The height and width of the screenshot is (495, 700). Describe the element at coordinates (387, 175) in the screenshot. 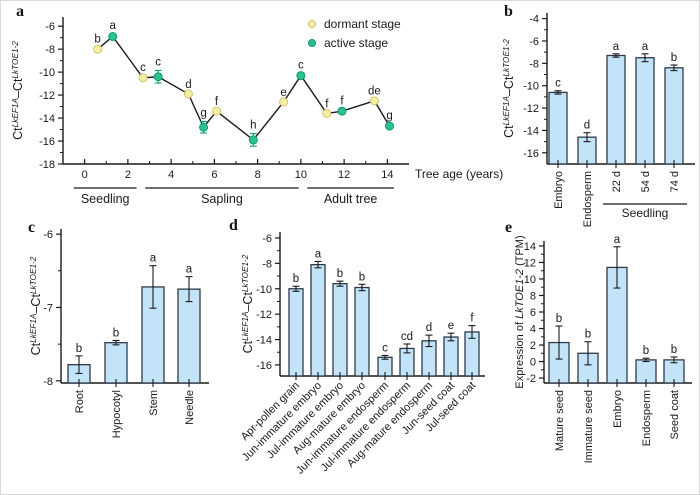

I see `x-tick-label: 14` at that location.